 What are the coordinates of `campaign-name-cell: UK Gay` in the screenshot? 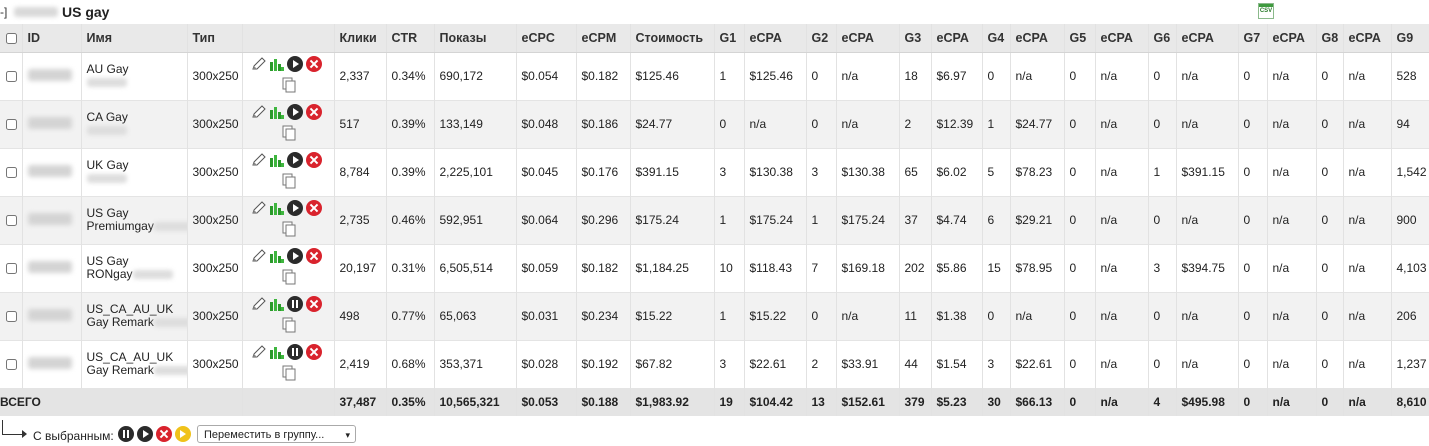 It's located at (134, 172).